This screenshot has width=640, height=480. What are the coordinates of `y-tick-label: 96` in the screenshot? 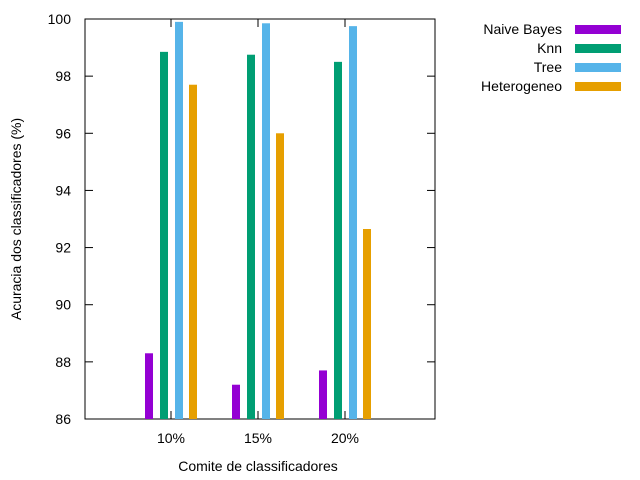 It's located at (63, 133).